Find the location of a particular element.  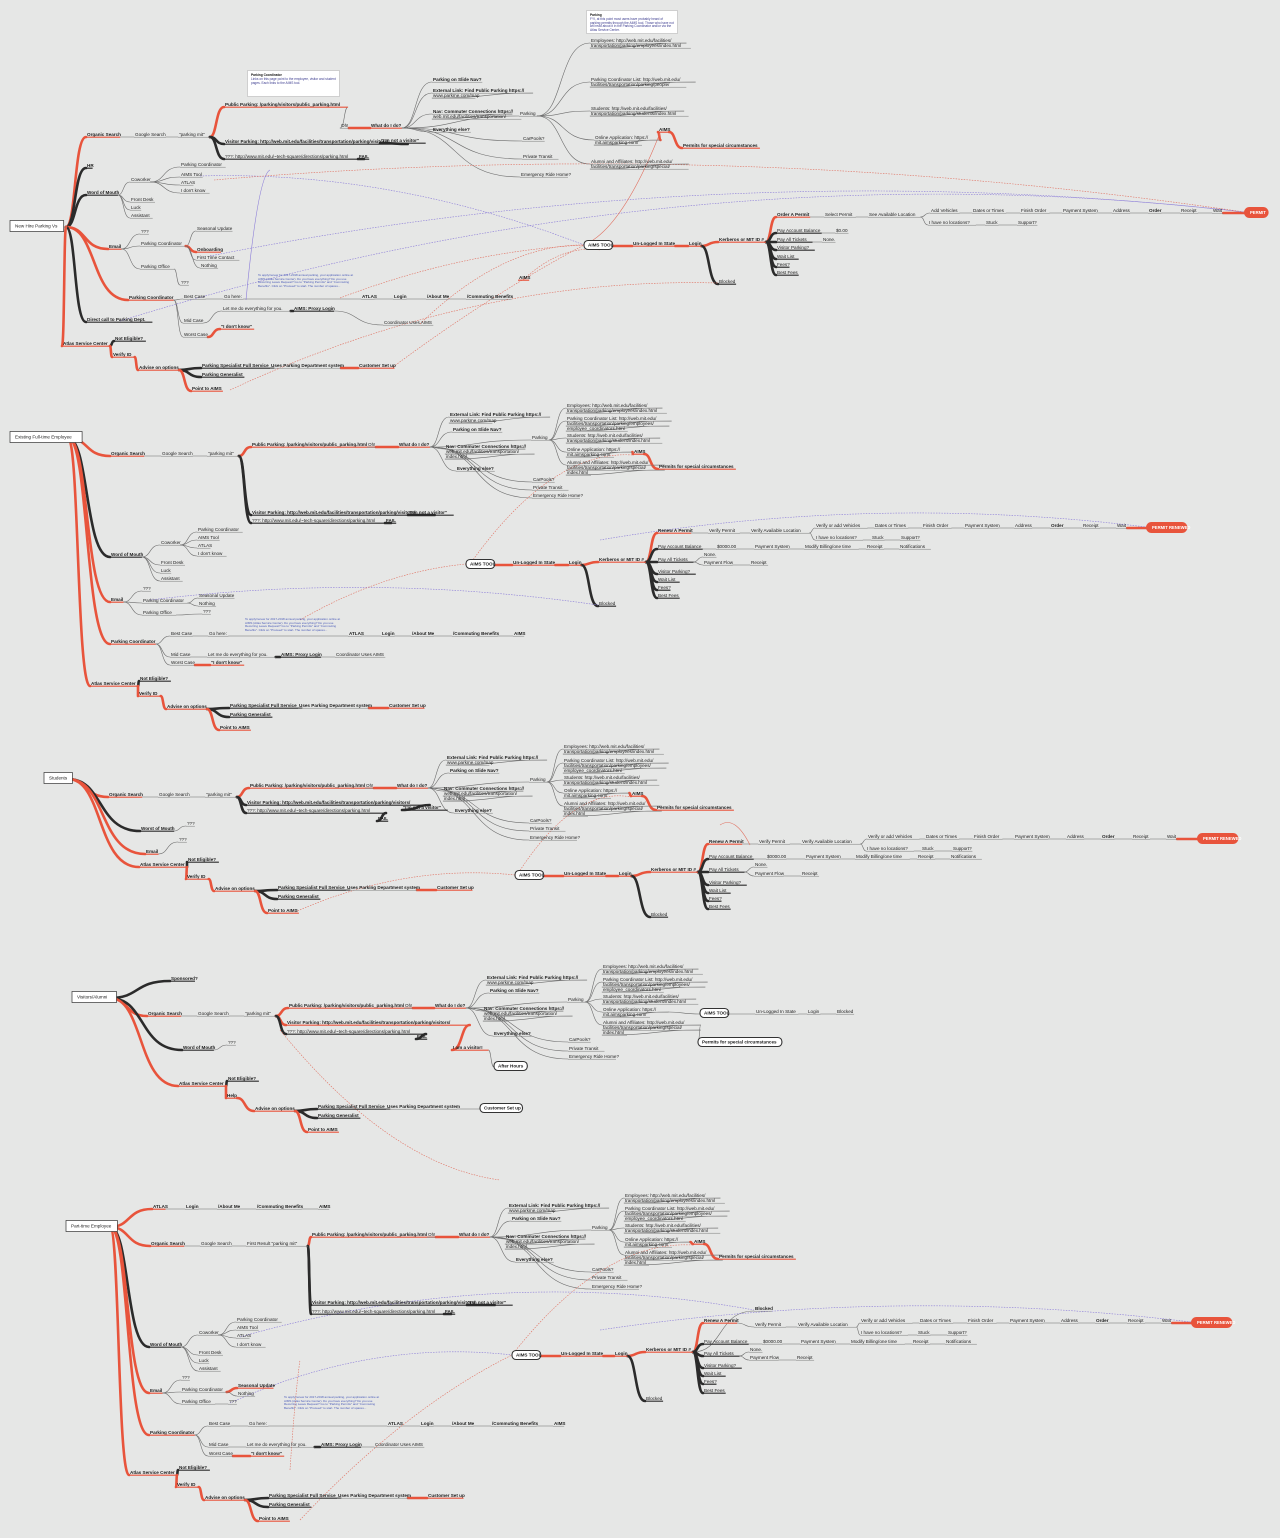

node-let-me-do-everything-for-you: Let me do everything for you. is located at coordinates (253, 308).